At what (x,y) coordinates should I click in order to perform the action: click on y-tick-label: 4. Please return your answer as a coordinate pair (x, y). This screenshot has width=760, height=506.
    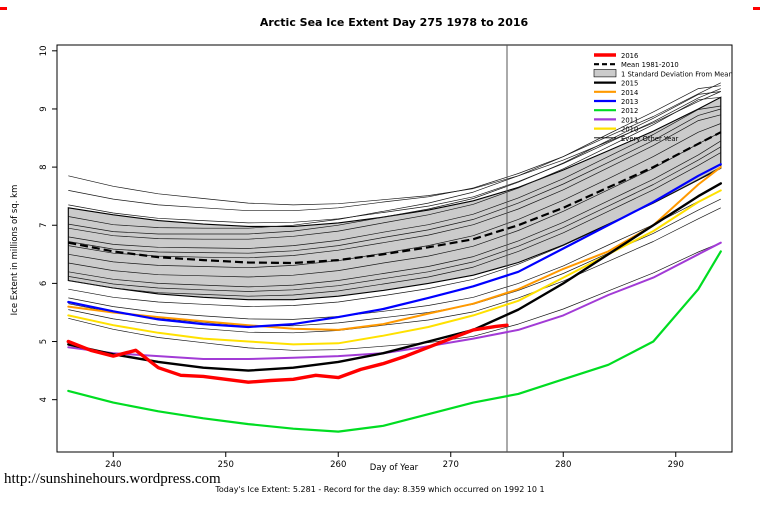
    Looking at the image, I should click on (44, 399).